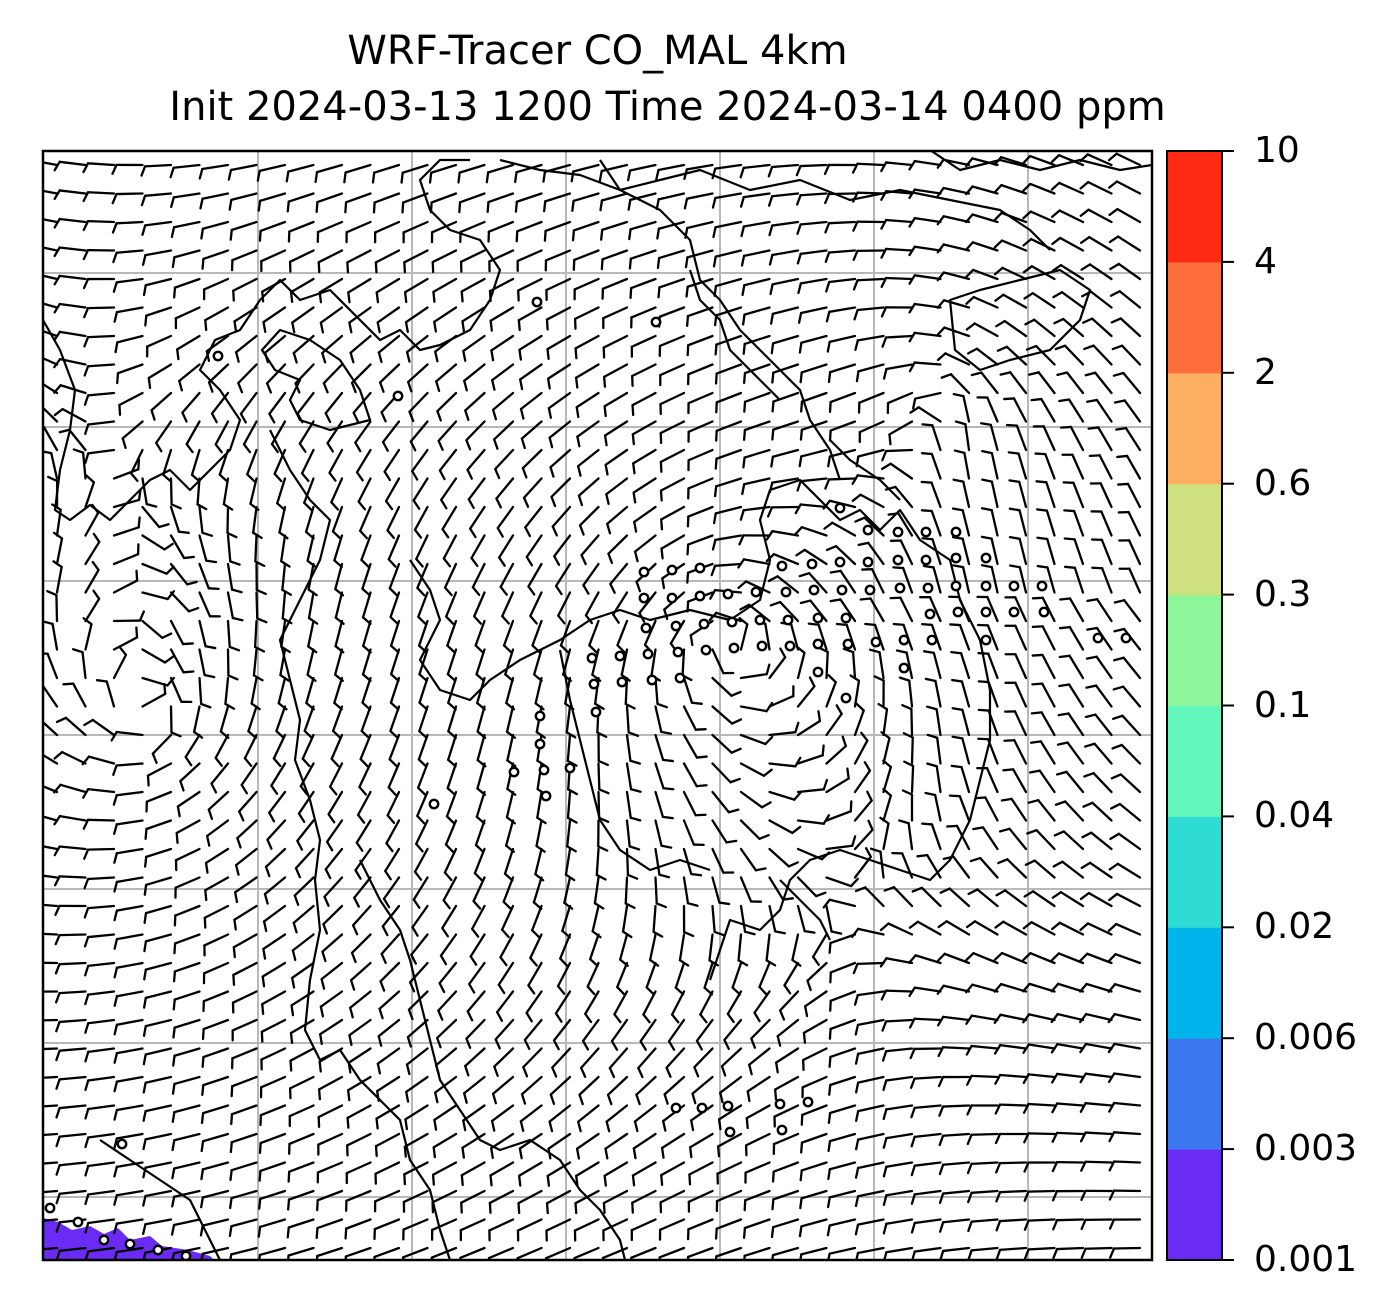 The image size is (1400, 1313). I want to click on coastline-segment, so click(634, 760).